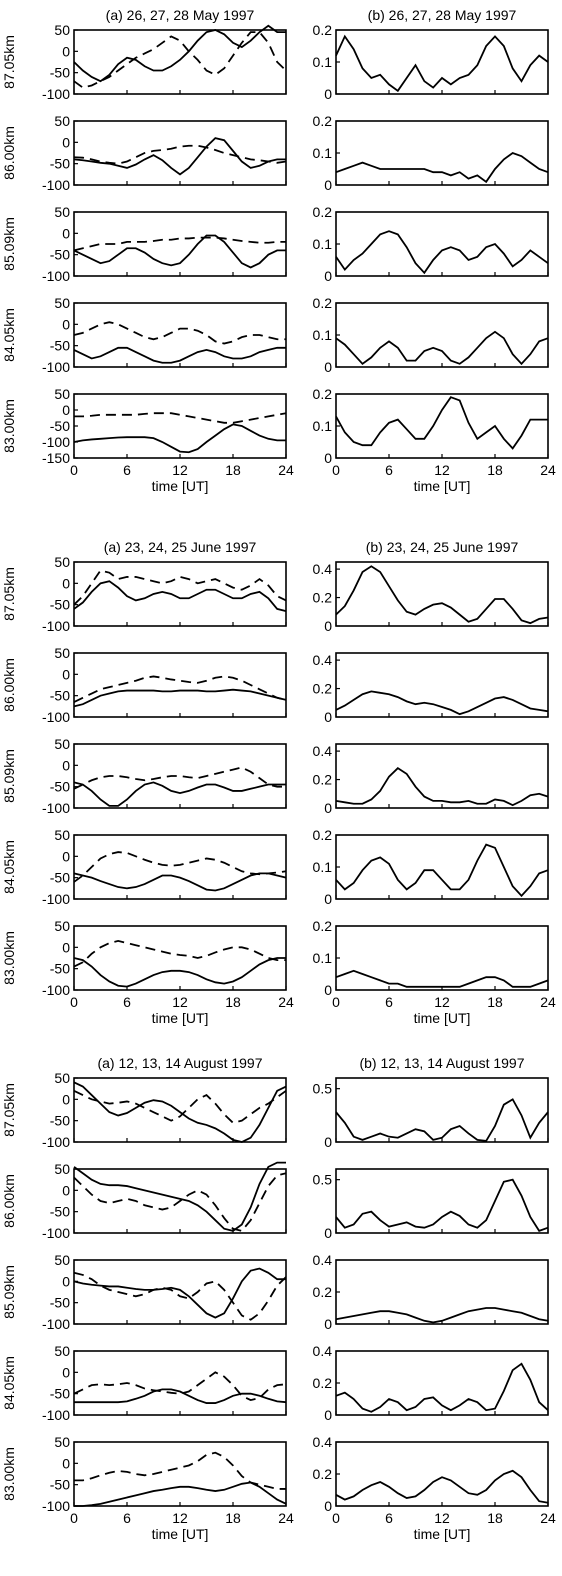 The image size is (562, 1576). Describe the element at coordinates (180, 547) in the screenshot. I see `panel-title-a: (a) 23, 24, 25 June 1997` at that location.